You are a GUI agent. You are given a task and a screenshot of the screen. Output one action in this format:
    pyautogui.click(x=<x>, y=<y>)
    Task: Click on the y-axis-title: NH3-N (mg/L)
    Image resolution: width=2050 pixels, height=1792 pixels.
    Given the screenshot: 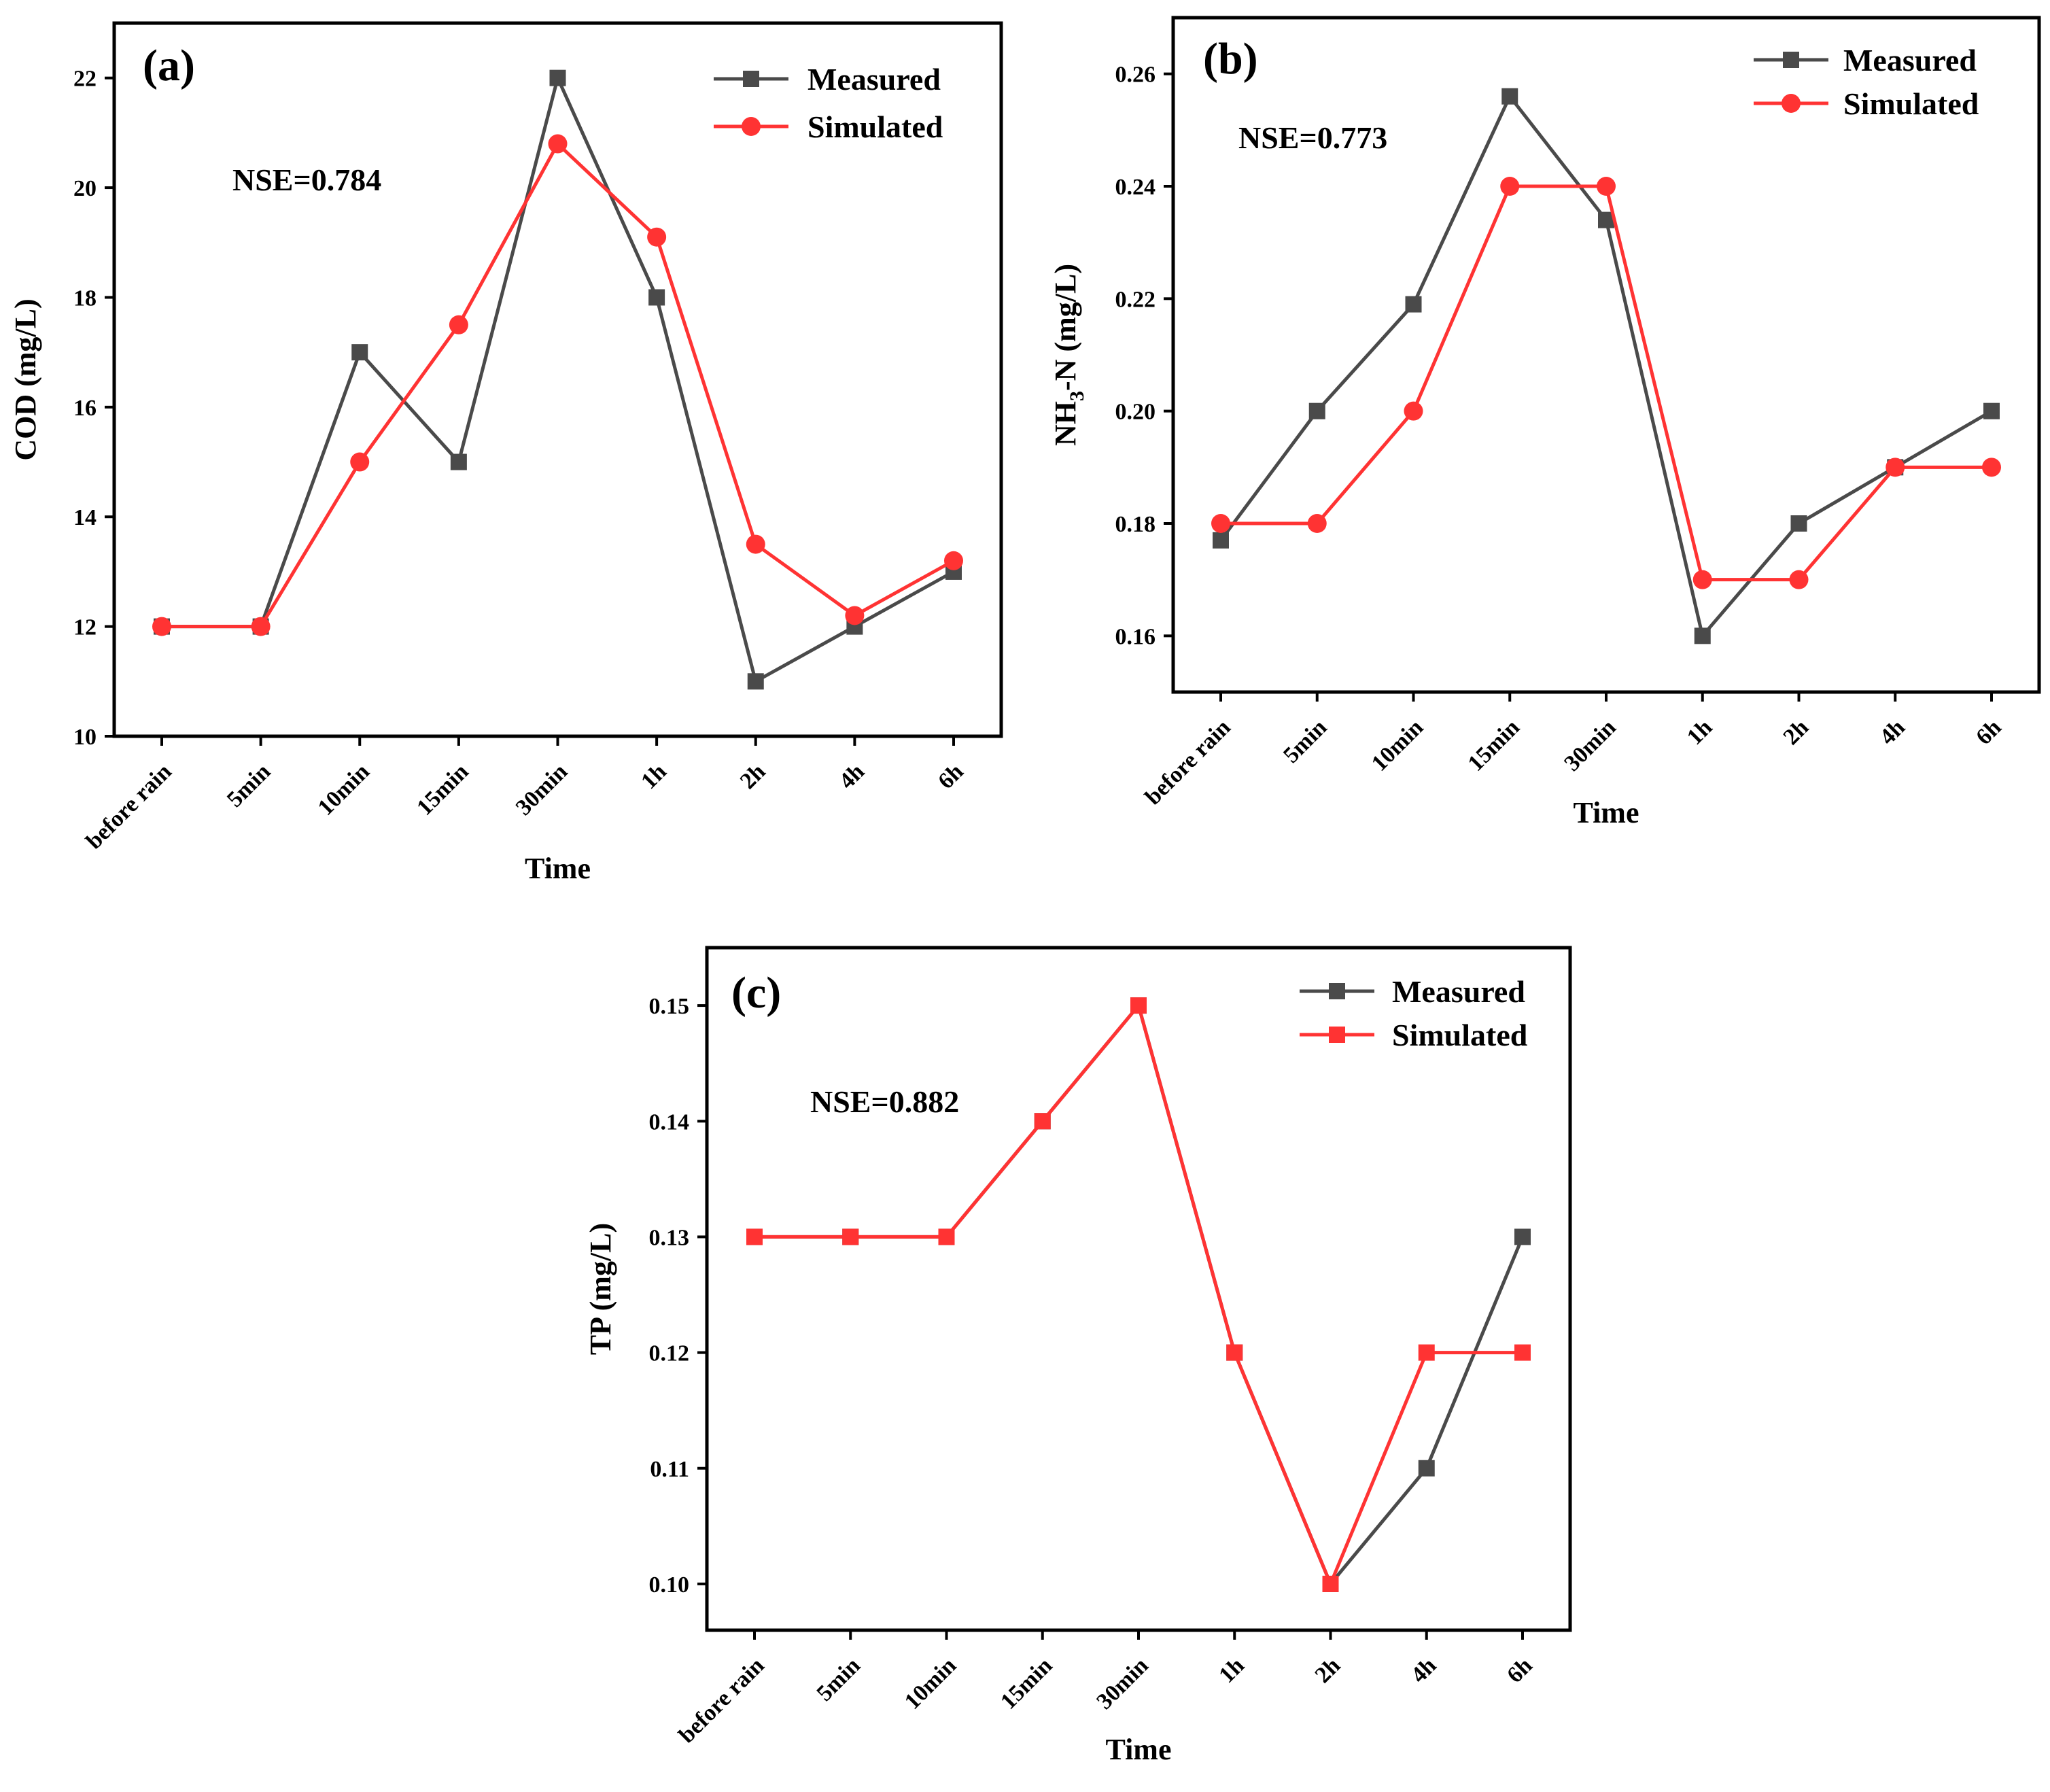 What is the action you would take?
    pyautogui.click(x=1068, y=355)
    